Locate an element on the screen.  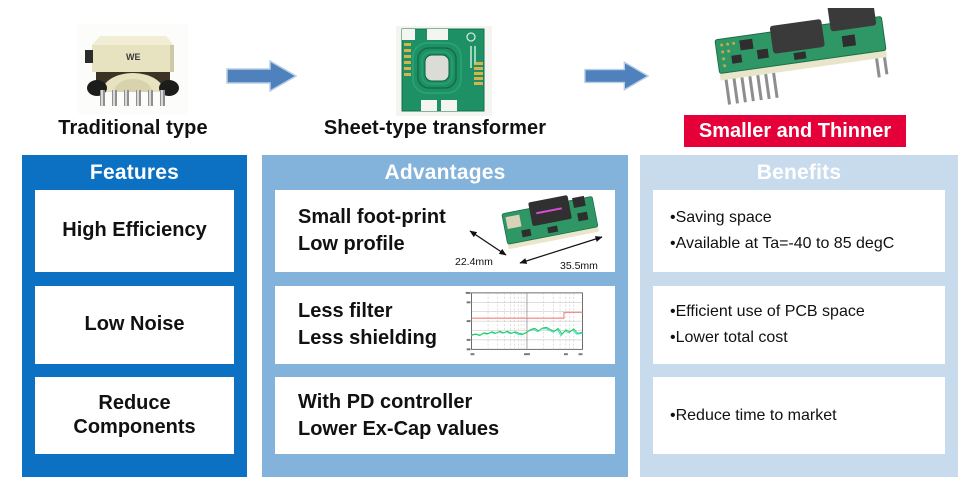
advantage-text: Low profile is located at coordinates (351, 244).